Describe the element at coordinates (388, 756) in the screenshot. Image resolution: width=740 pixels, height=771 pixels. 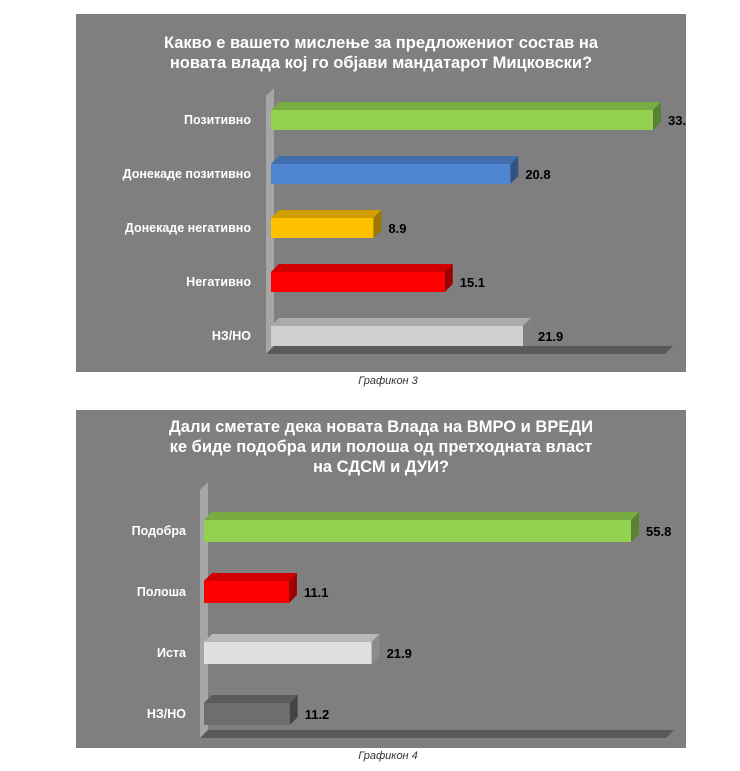
I see `chart-4-caption: Графикон 4` at that location.